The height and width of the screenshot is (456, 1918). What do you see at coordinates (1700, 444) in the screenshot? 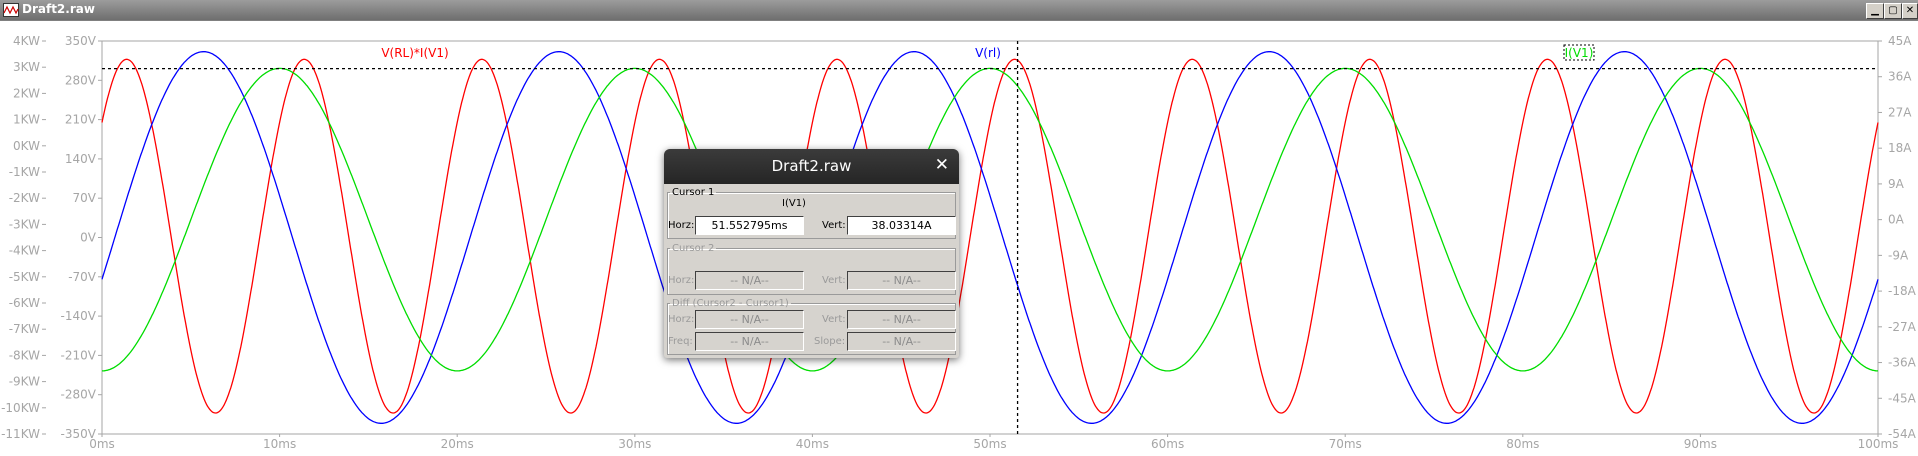
I see `time-tick-label: 90ms` at bounding box center [1700, 444].